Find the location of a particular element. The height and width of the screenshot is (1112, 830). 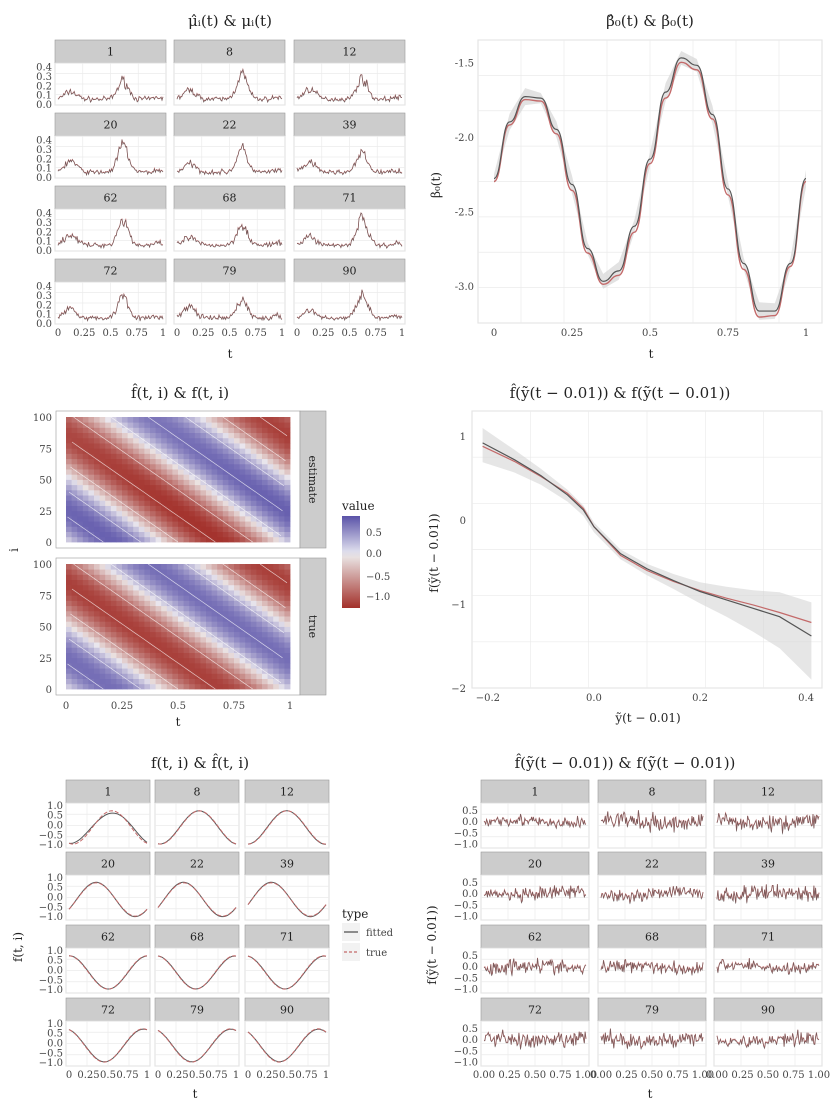

title-heatmap: f̂(t, i) & f(t, i) is located at coordinates (180, 393).